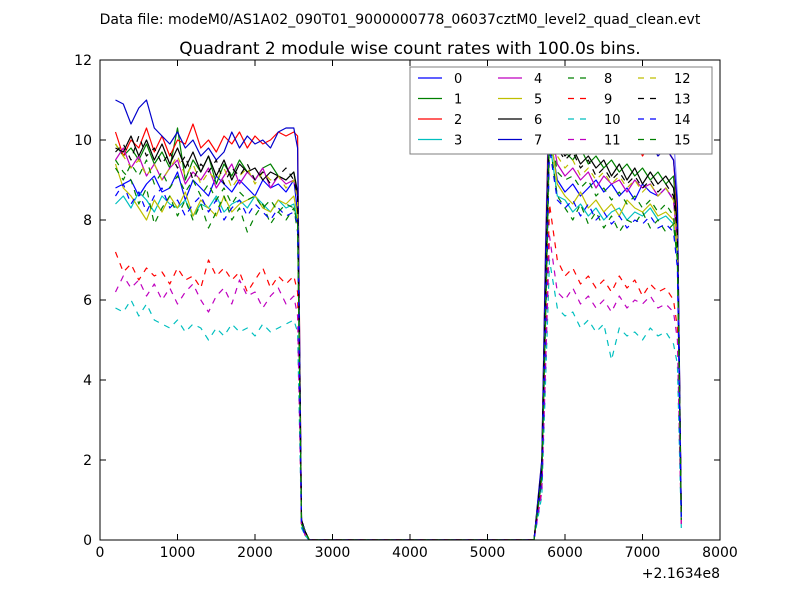 This screenshot has height=600, width=800. What do you see at coordinates (87, 221) in the screenshot?
I see `y-tick-label: 8` at bounding box center [87, 221].